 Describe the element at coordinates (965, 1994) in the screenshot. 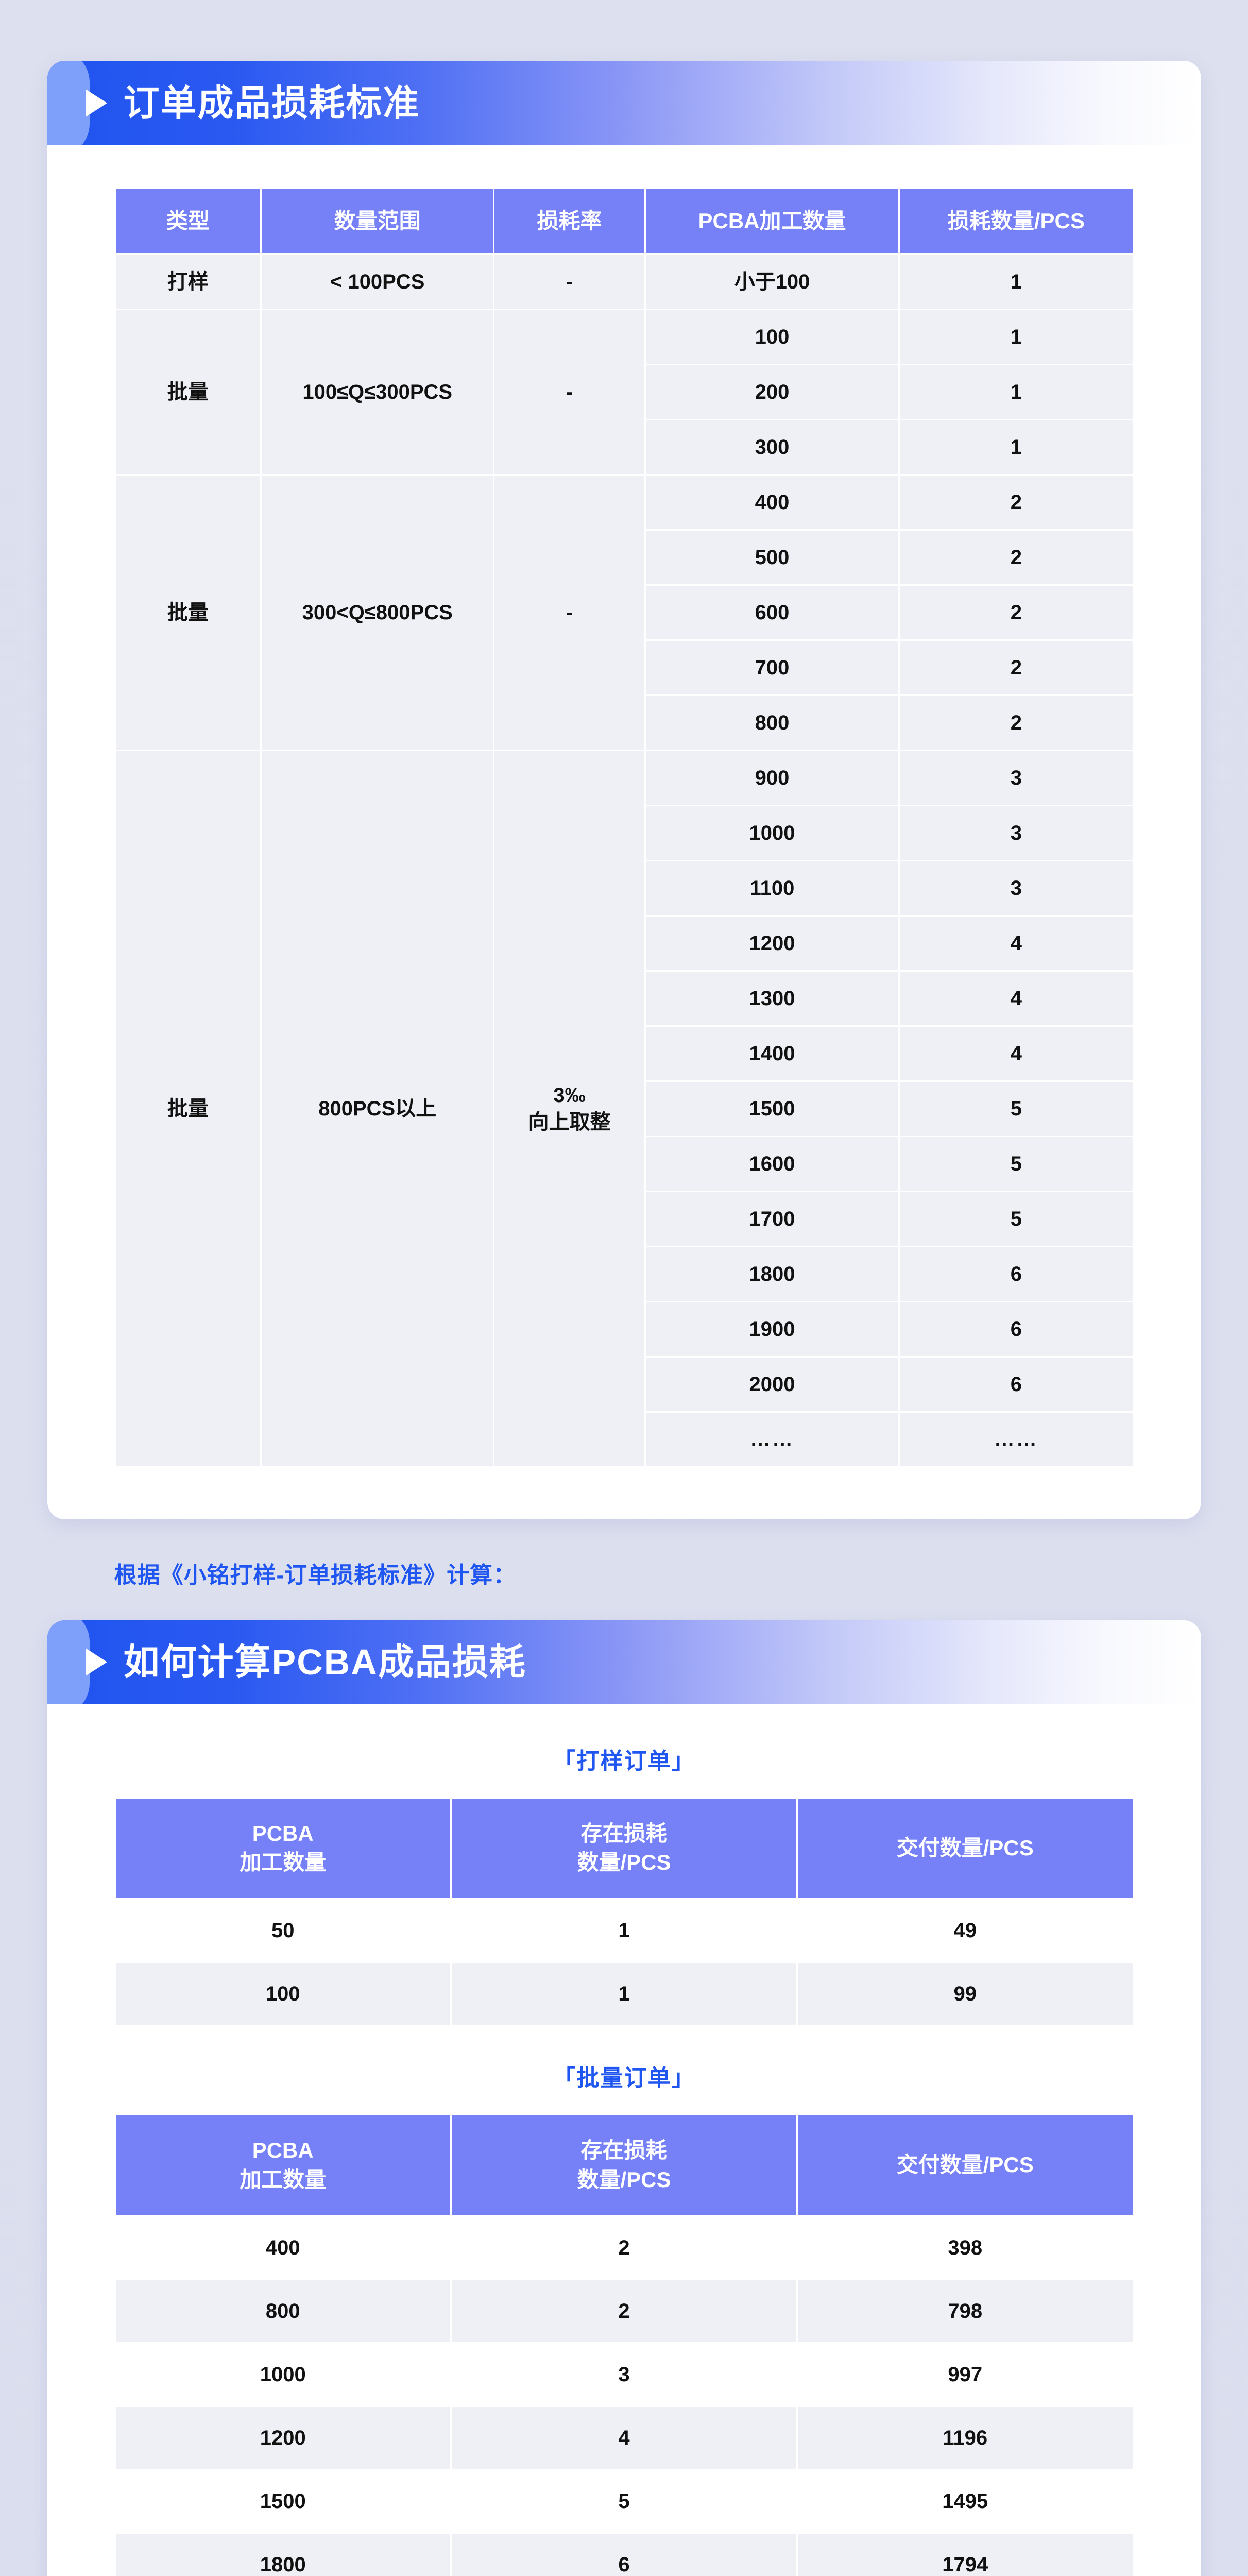

I see `cell-deliver-qty: 99` at that location.